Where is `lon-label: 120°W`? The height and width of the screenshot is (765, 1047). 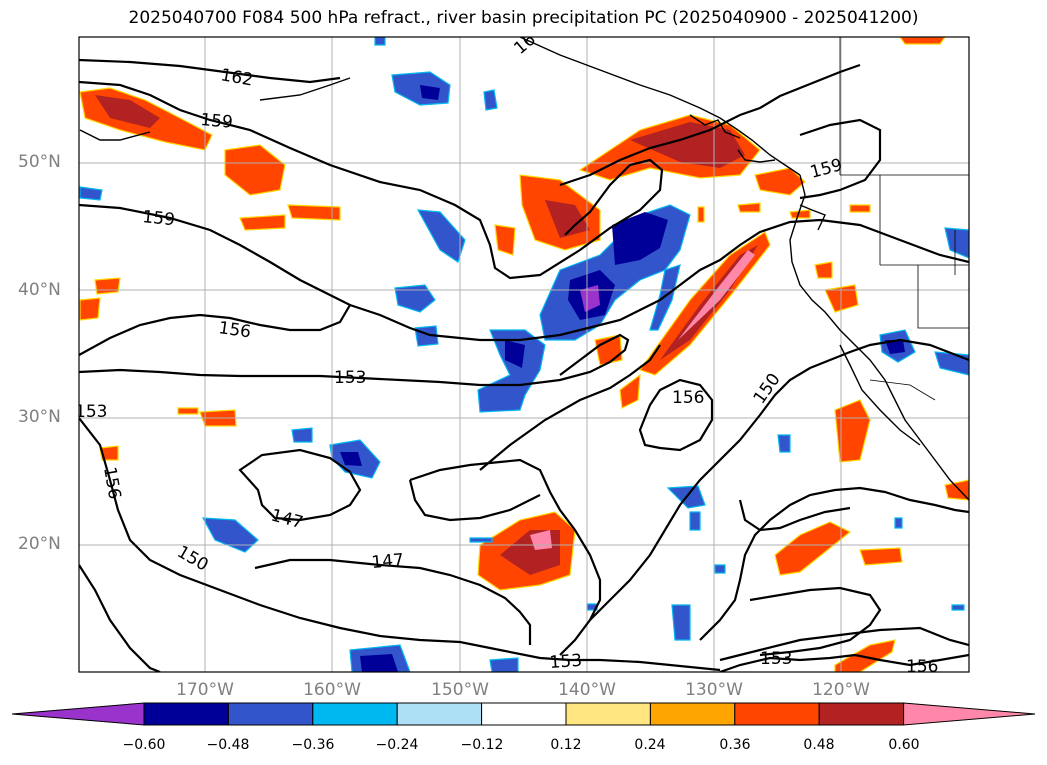 lon-label: 120°W is located at coordinates (841, 690).